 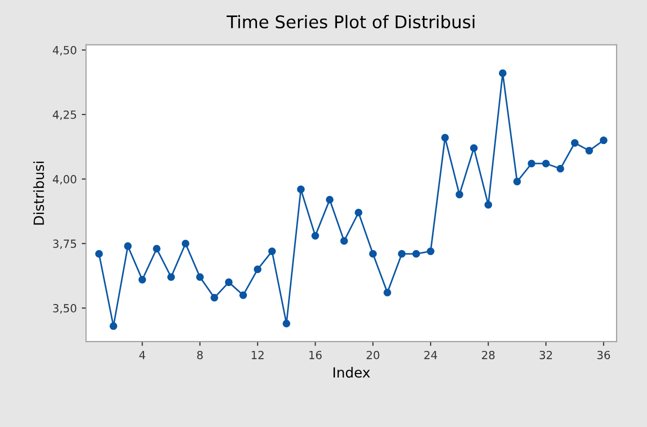 What do you see at coordinates (373, 355) in the screenshot?
I see `x-tick-label: 20` at bounding box center [373, 355].